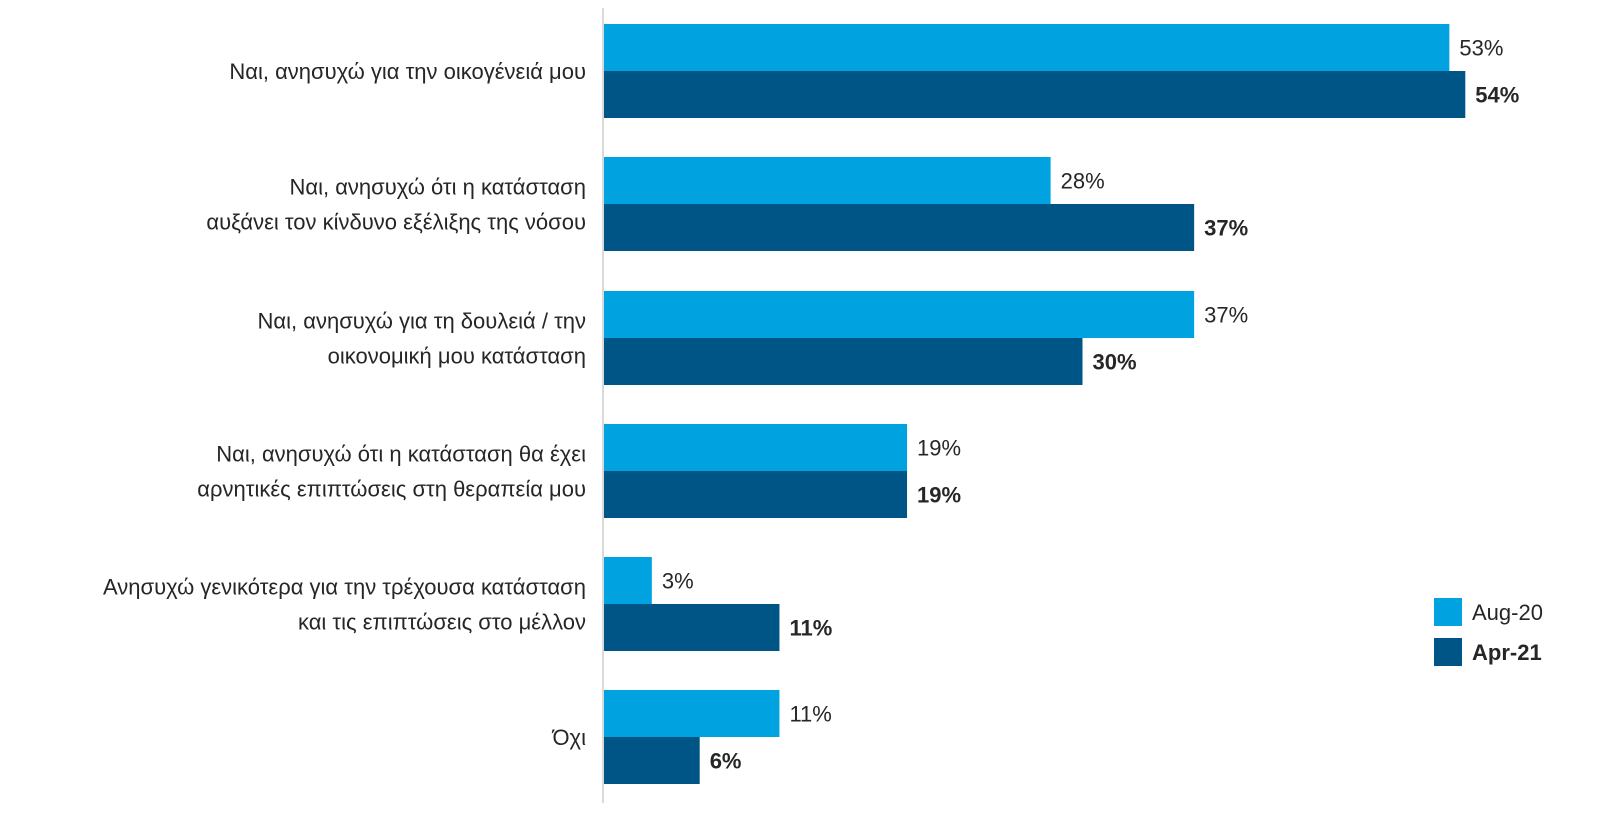 The image size is (1621, 829). Describe the element at coordinates (391, 489) in the screenshot. I see `category-label: αρνητικές επιπτώσεις στη θεραπεία μου` at that location.